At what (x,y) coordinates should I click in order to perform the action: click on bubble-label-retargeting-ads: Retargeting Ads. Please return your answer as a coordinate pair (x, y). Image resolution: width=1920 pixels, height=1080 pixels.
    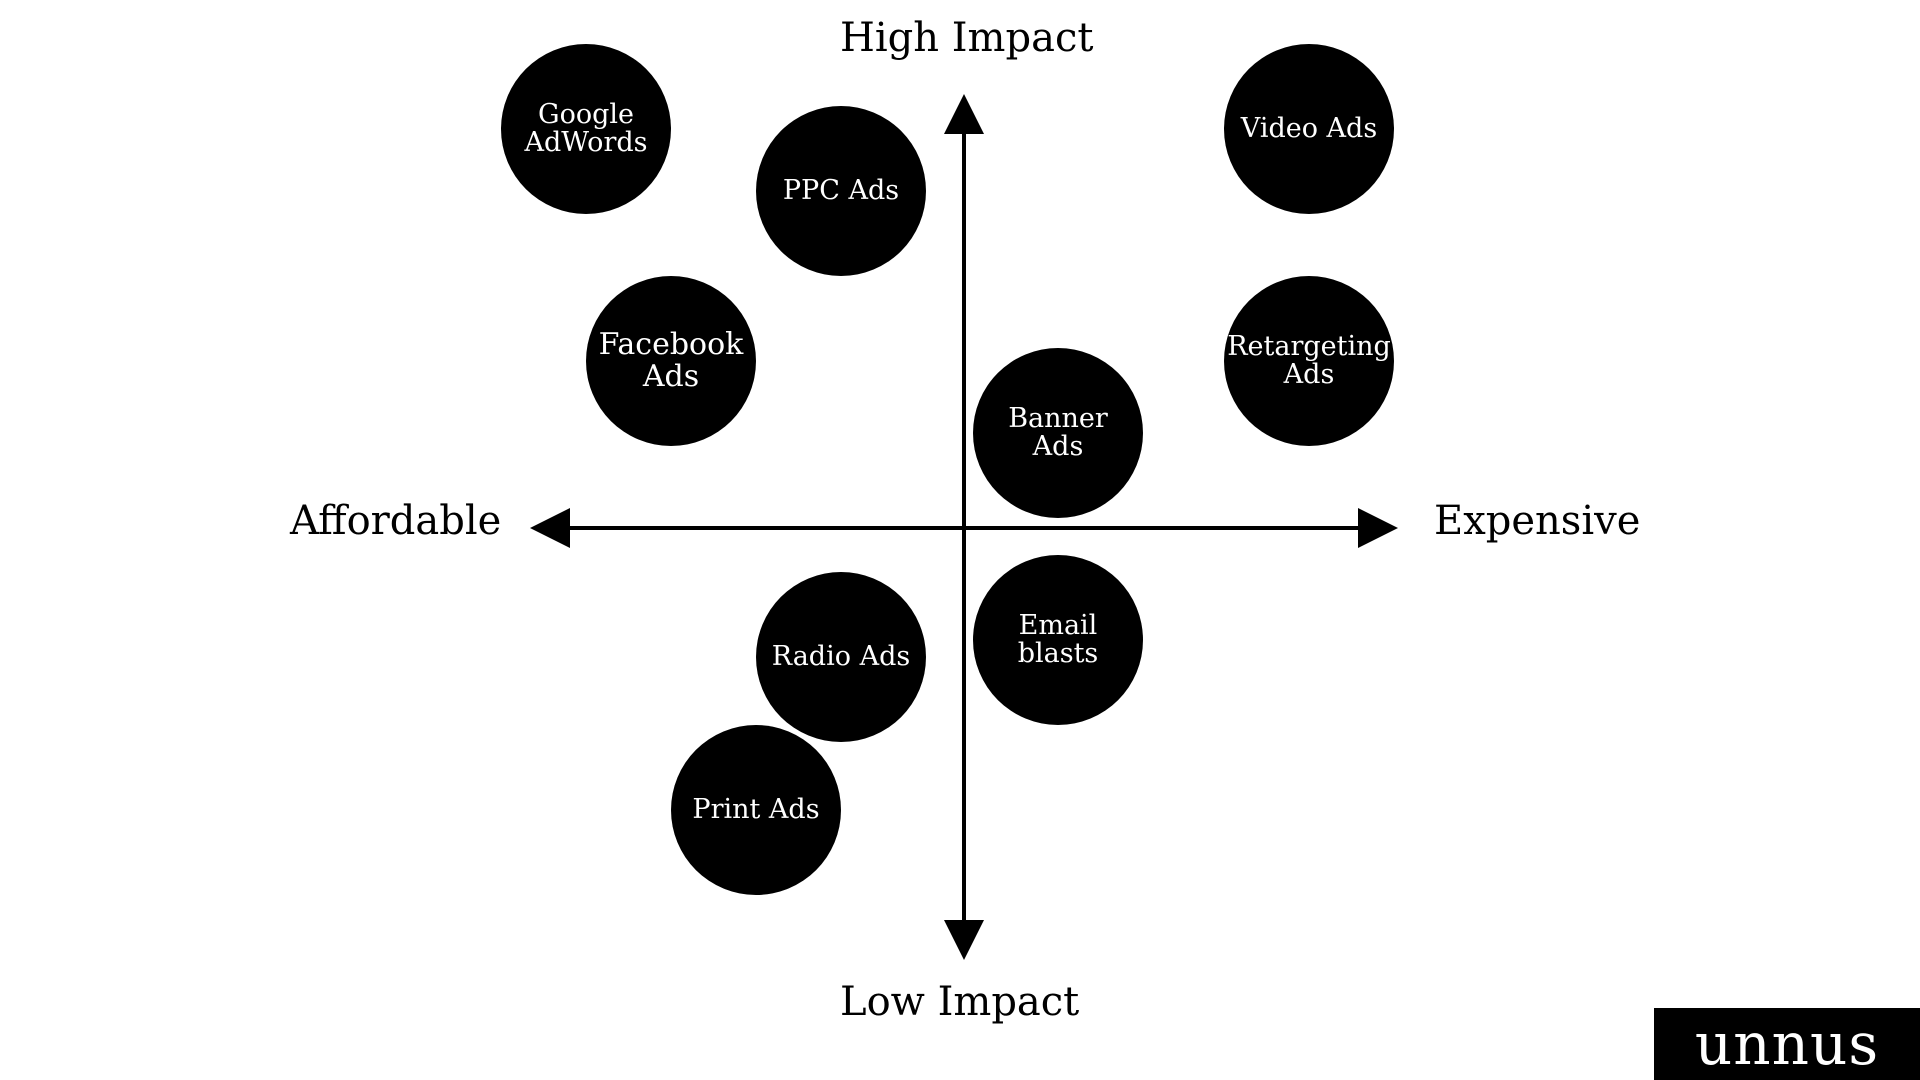
    Looking at the image, I should click on (1309, 360).